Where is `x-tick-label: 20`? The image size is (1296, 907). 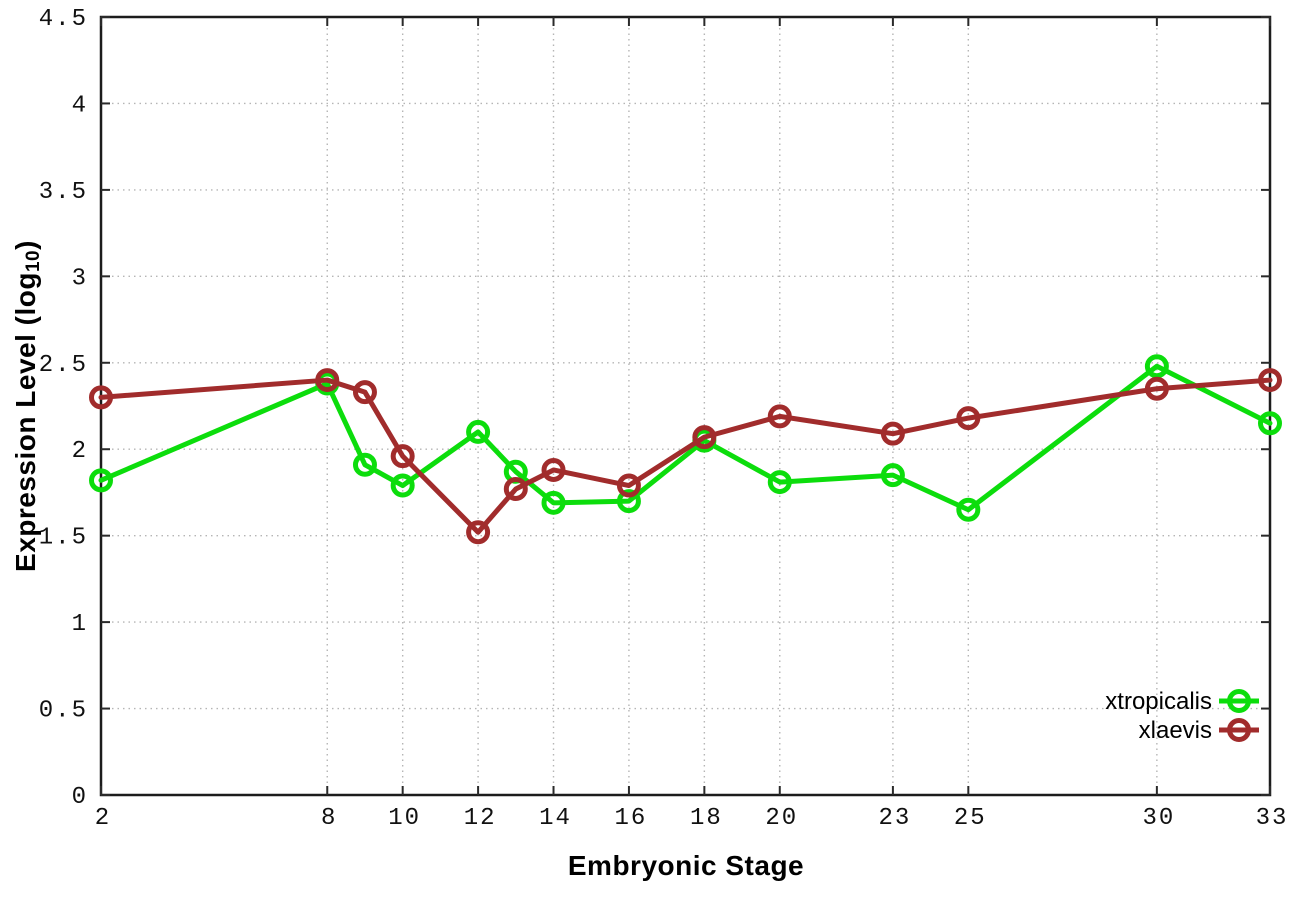
x-tick-label: 20 is located at coordinates (781, 818).